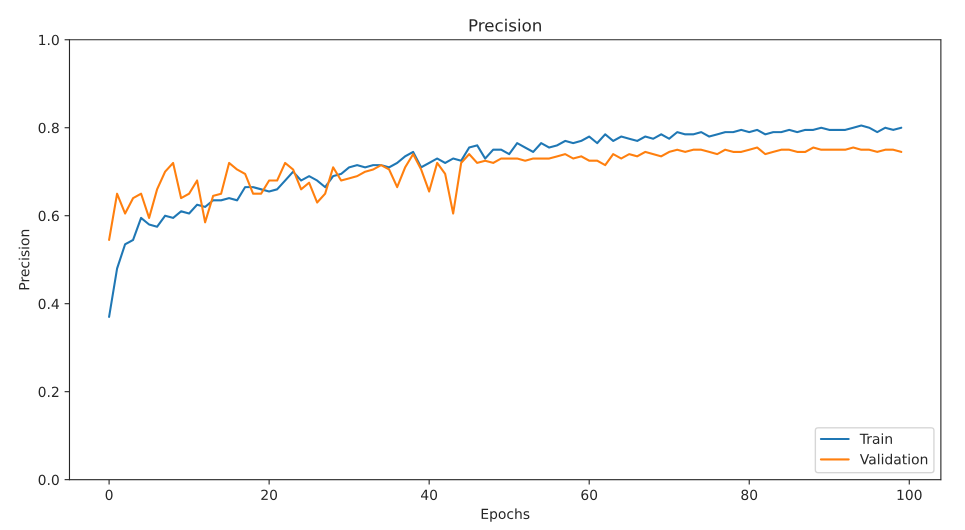  I want to click on line-series, so click(505, 193).